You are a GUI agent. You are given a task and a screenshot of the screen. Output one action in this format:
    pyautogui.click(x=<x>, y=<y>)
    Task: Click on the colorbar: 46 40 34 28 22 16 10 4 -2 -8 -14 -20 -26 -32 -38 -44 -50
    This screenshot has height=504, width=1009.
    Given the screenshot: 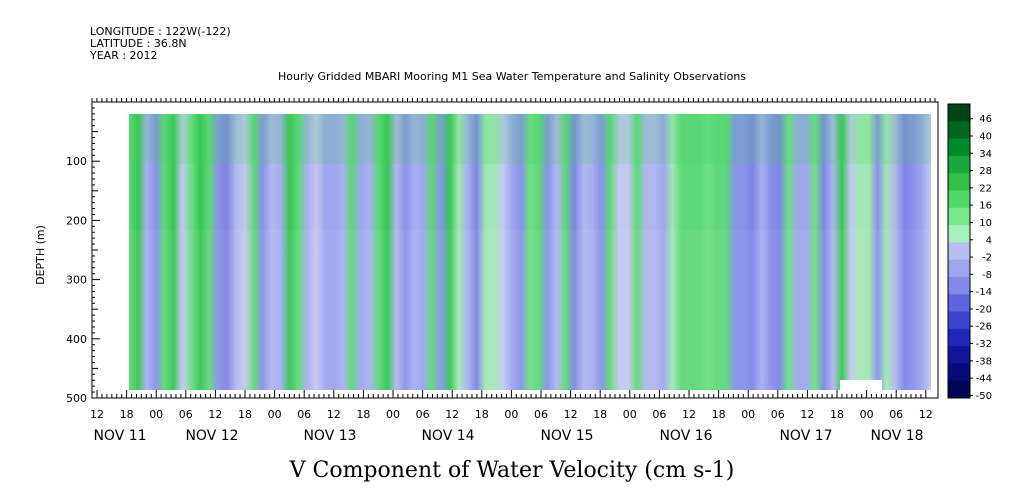 What is the action you would take?
    pyautogui.click(x=969, y=252)
    